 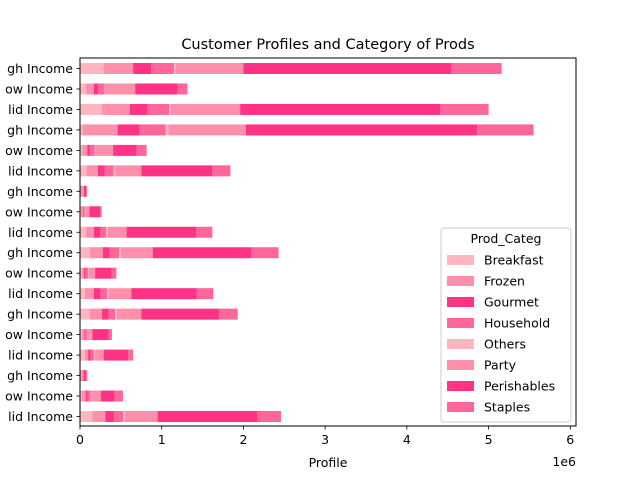 I want to click on legend-label-breakfast: Breakfast, so click(x=514, y=260).